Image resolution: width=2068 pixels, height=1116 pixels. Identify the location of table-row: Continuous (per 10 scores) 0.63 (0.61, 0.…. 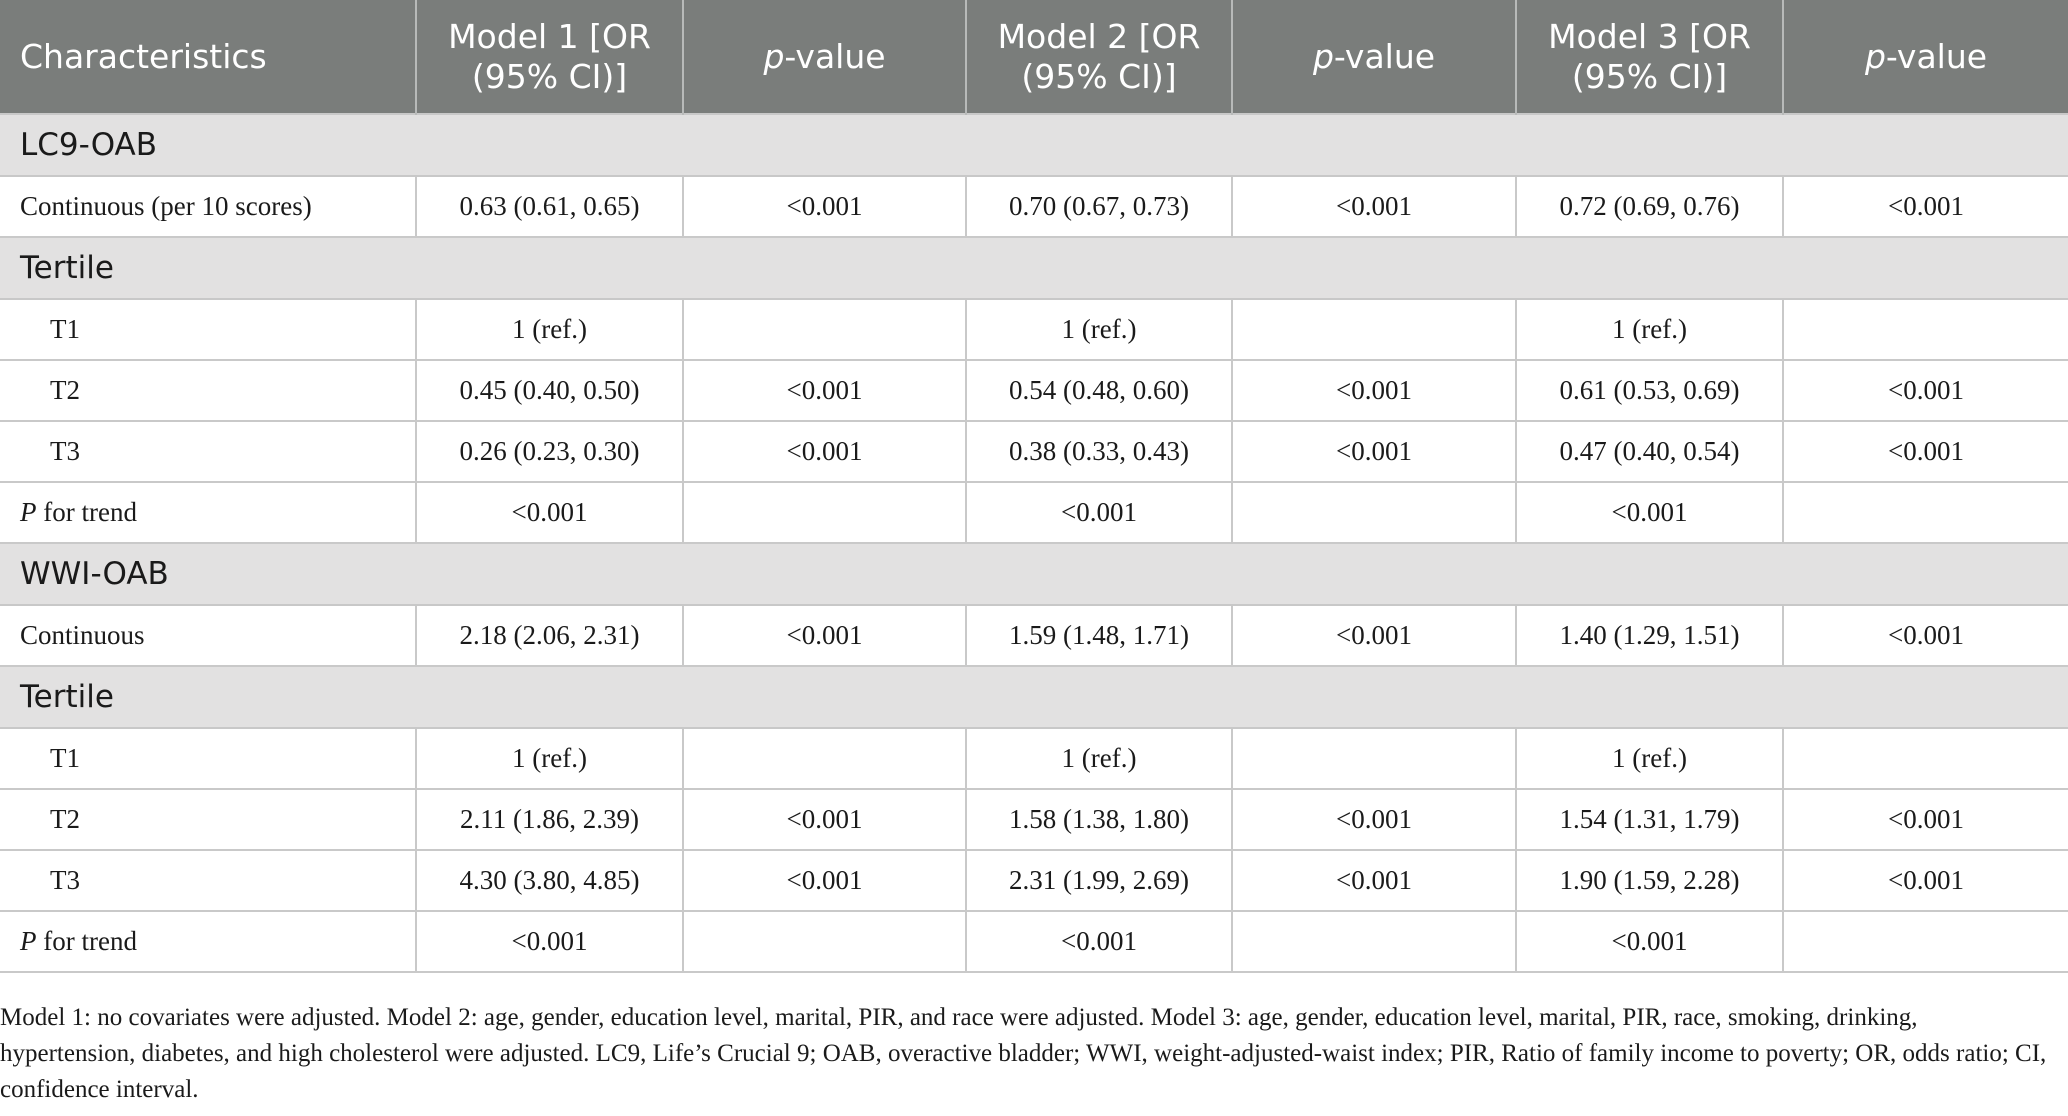
(1034, 207).